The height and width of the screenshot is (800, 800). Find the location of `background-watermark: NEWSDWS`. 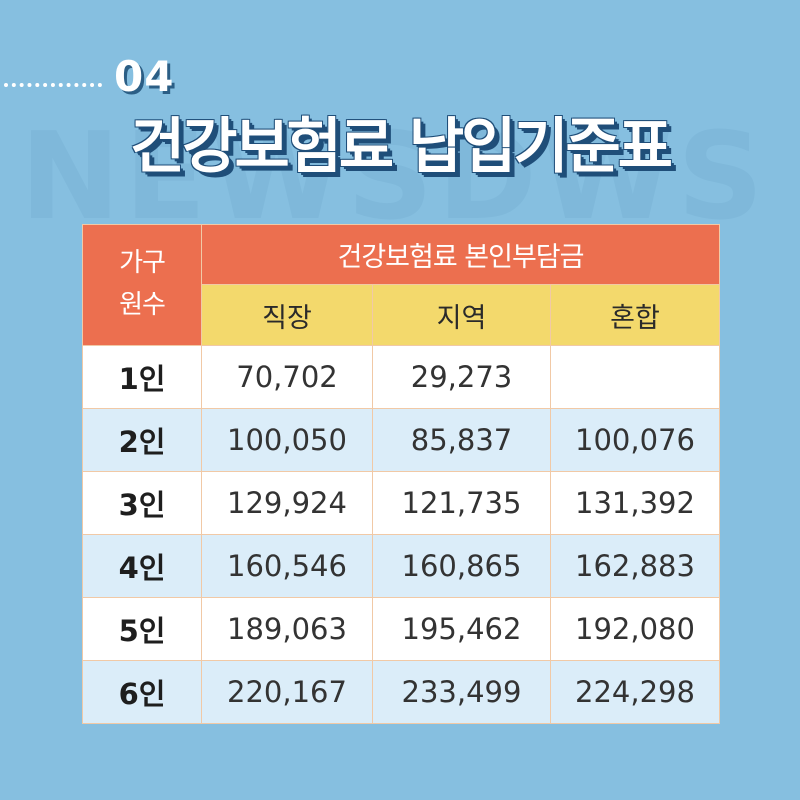

background-watermark: NEWSDWS is located at coordinates (394, 178).